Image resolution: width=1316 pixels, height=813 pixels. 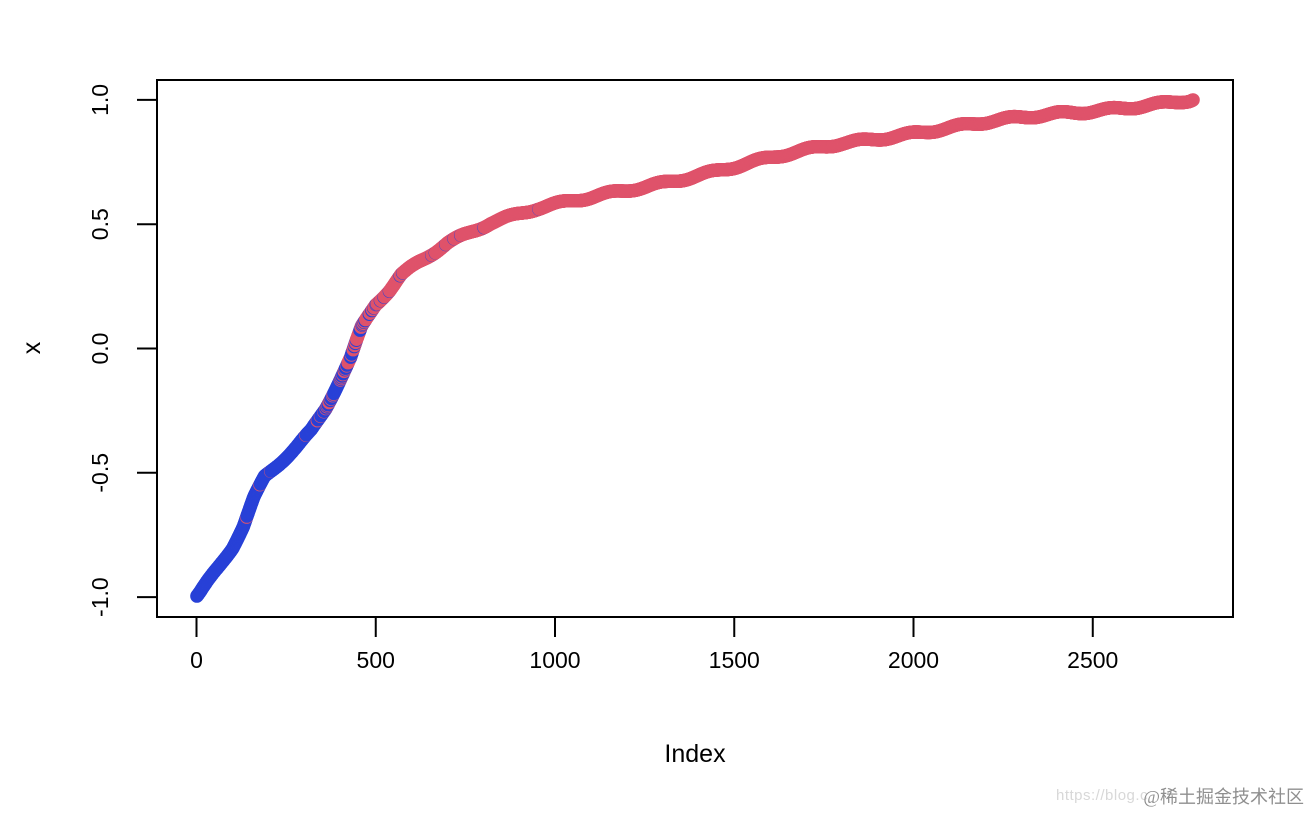 What do you see at coordinates (100, 473) in the screenshot?
I see `svg-text: -0.5` at bounding box center [100, 473].